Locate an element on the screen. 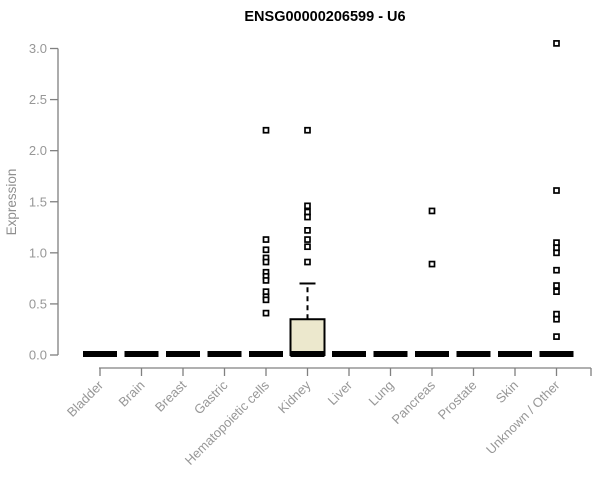 The width and height of the screenshot is (600, 500). x-tick-label: Liver is located at coordinates (340, 392).